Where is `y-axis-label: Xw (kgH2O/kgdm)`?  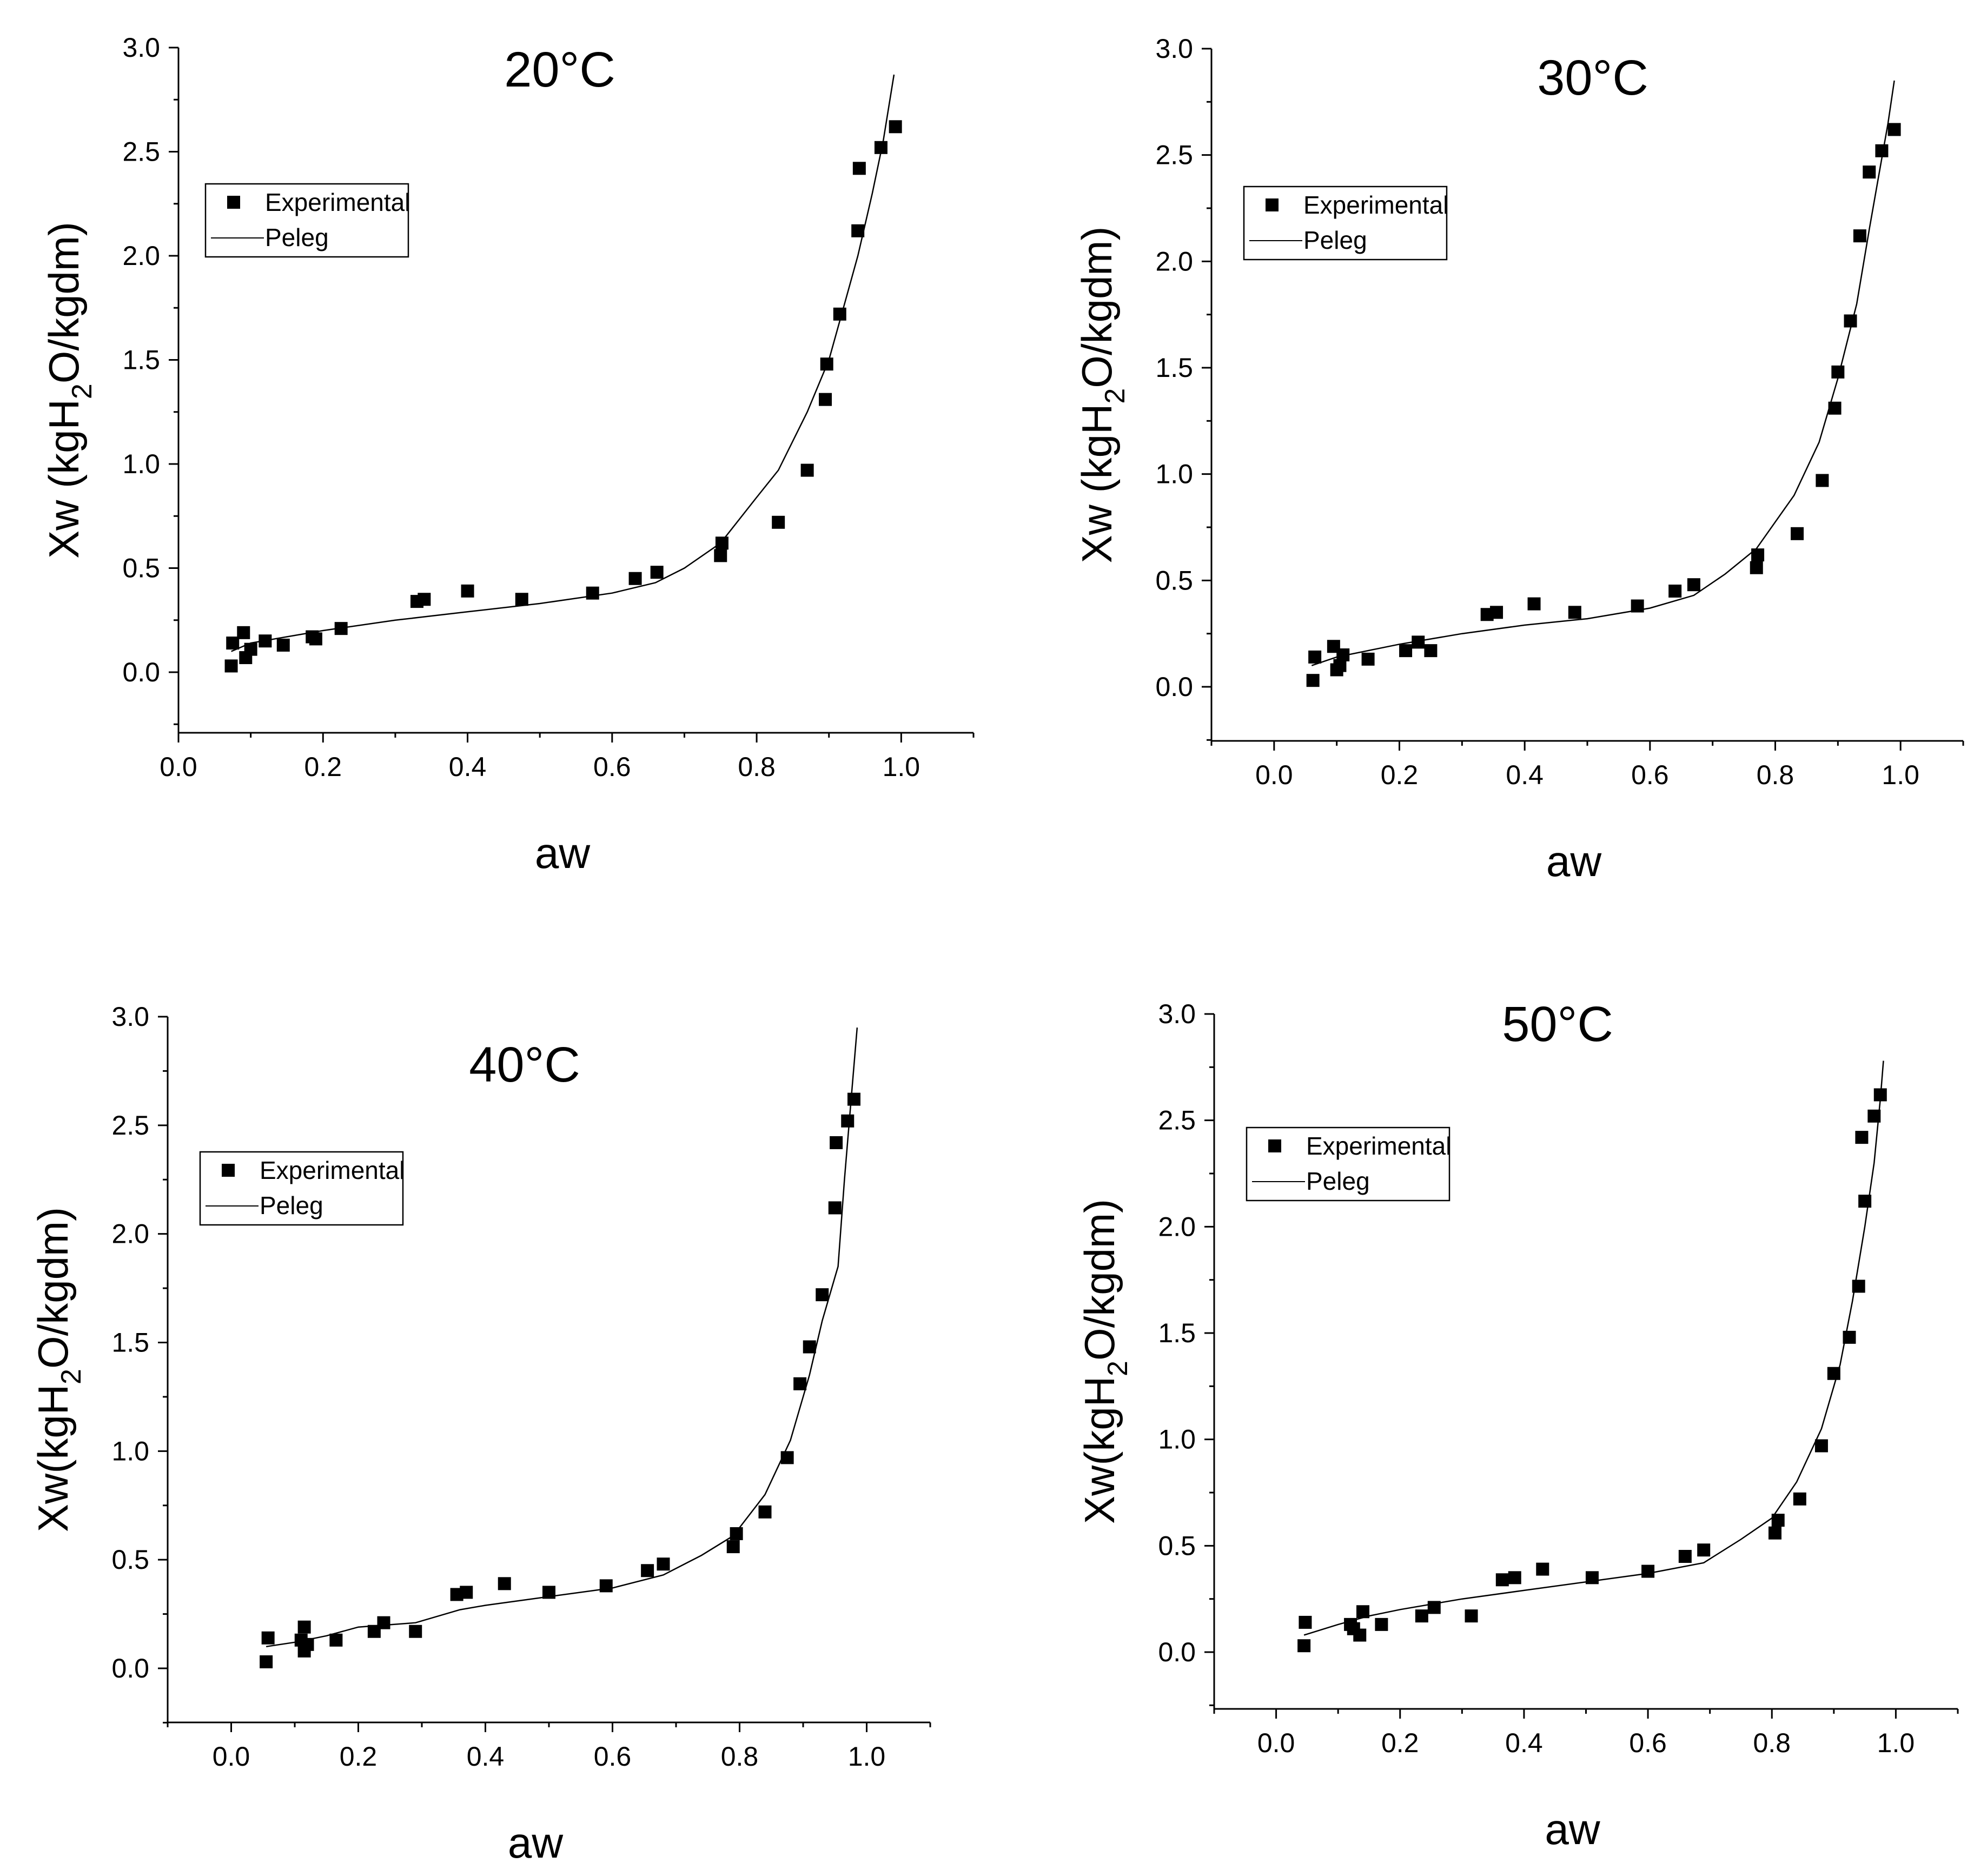 y-axis-label: Xw (kgH2O/kgdm) is located at coordinates (1102, 395).